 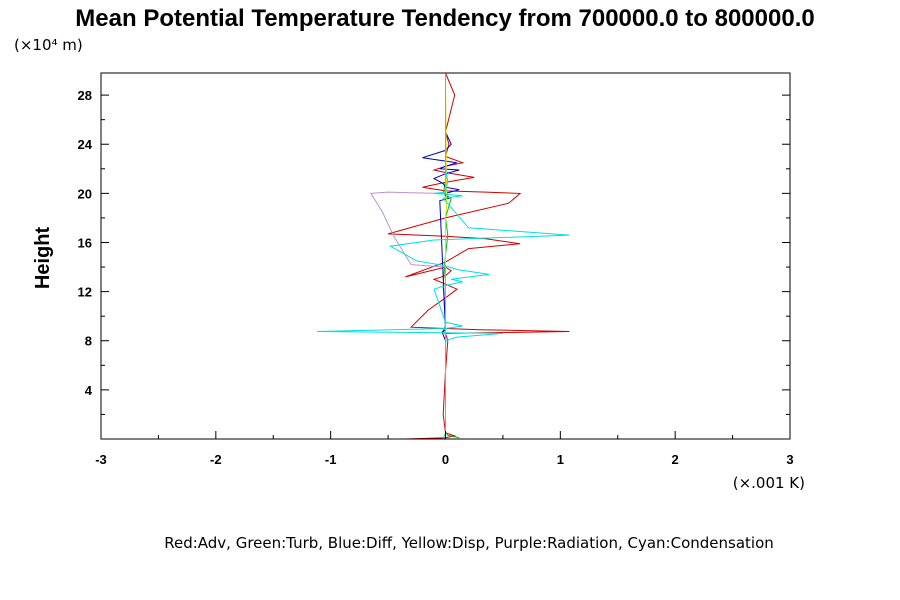 I want to click on x-tick-label: 1, so click(x=560, y=459).